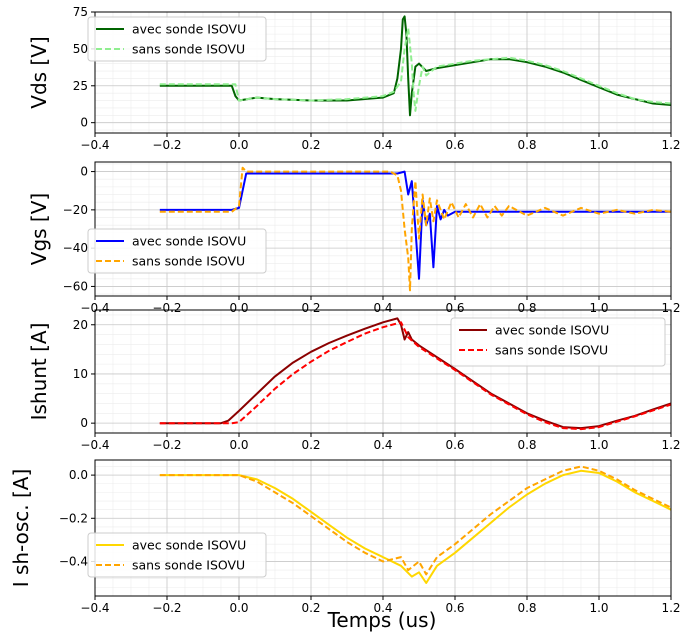 This screenshot has width=699, height=637. I want to click on y-tick-label: 50, so click(80, 49).